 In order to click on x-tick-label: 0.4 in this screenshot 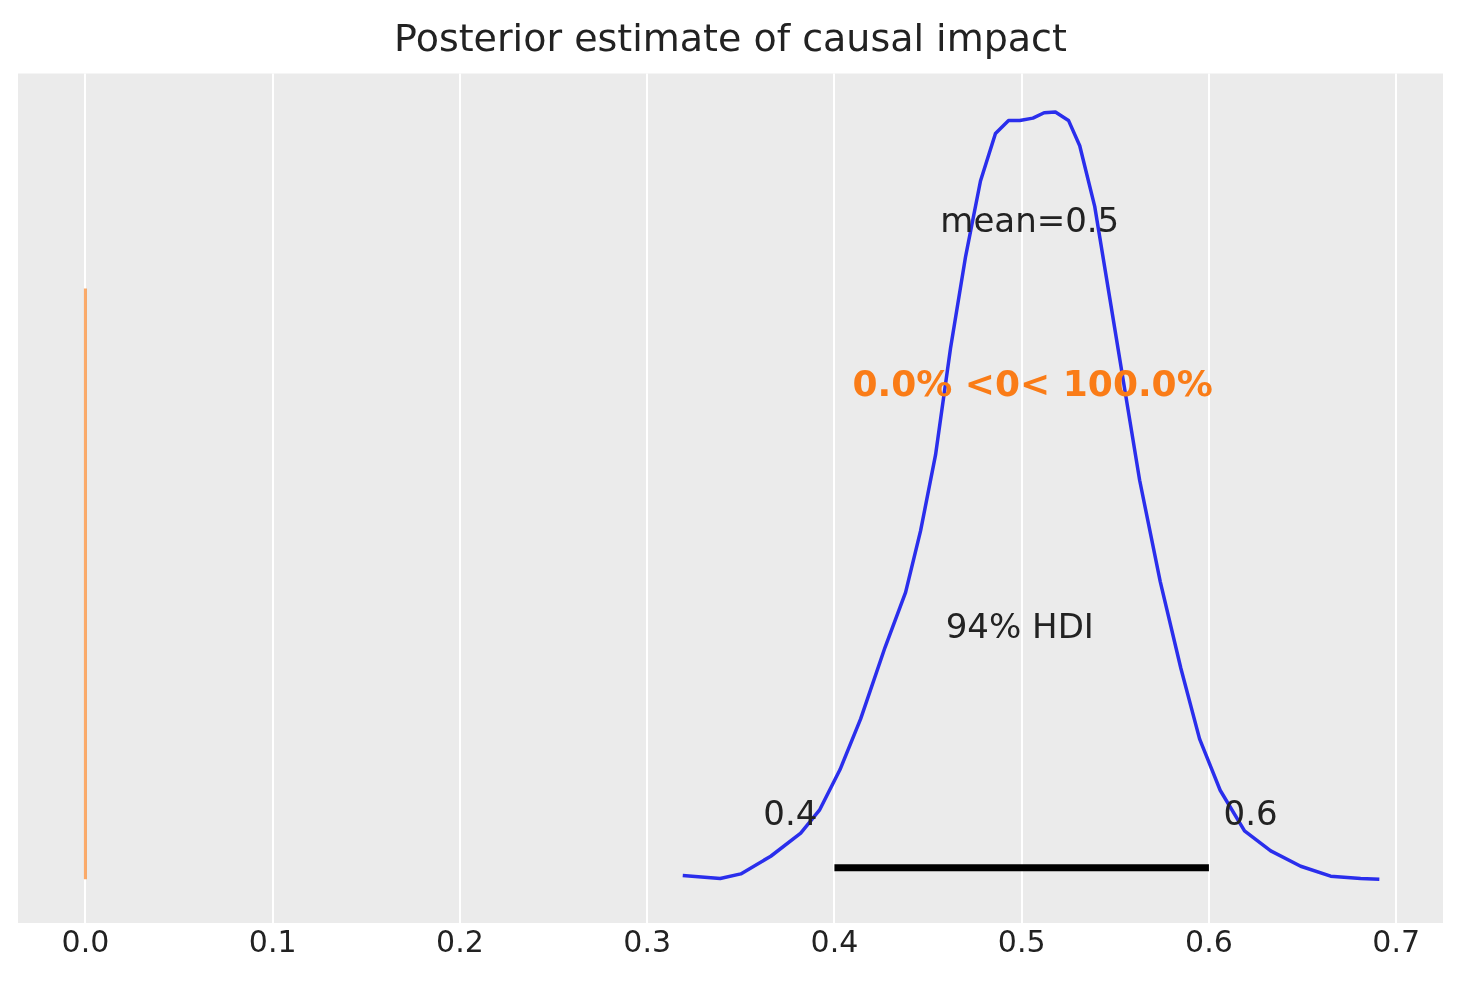, I will do `click(834, 941)`.